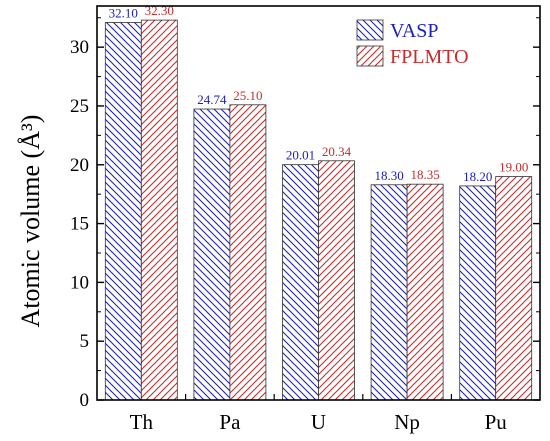 Image resolution: width=550 pixels, height=441 pixels. What do you see at coordinates (123, 211) in the screenshot?
I see `bar-vasp-th` at bounding box center [123, 211].